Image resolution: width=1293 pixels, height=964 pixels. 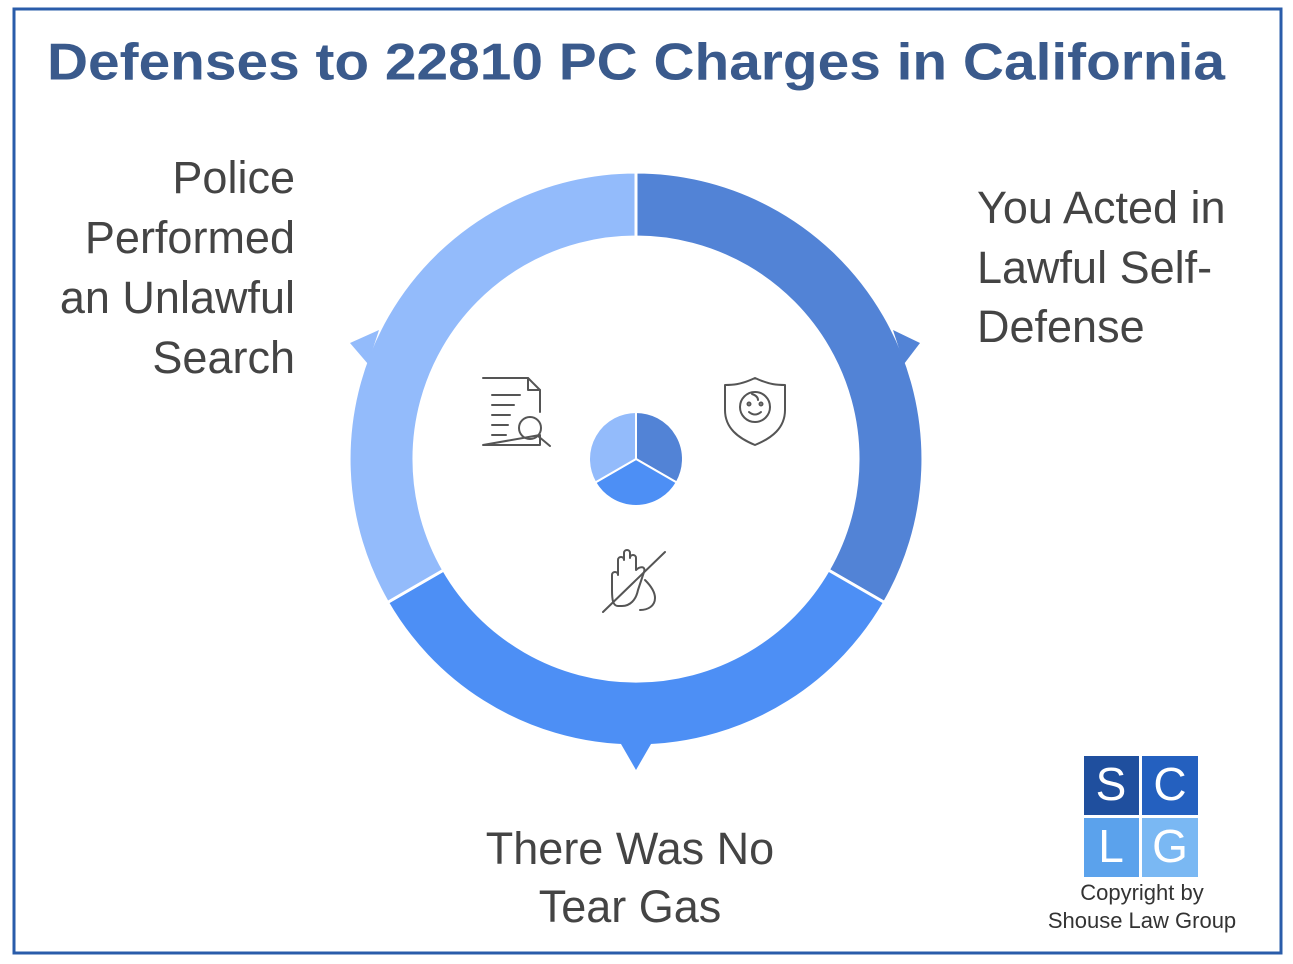 I want to click on segment-label: an Unlawful, so click(x=177, y=297).